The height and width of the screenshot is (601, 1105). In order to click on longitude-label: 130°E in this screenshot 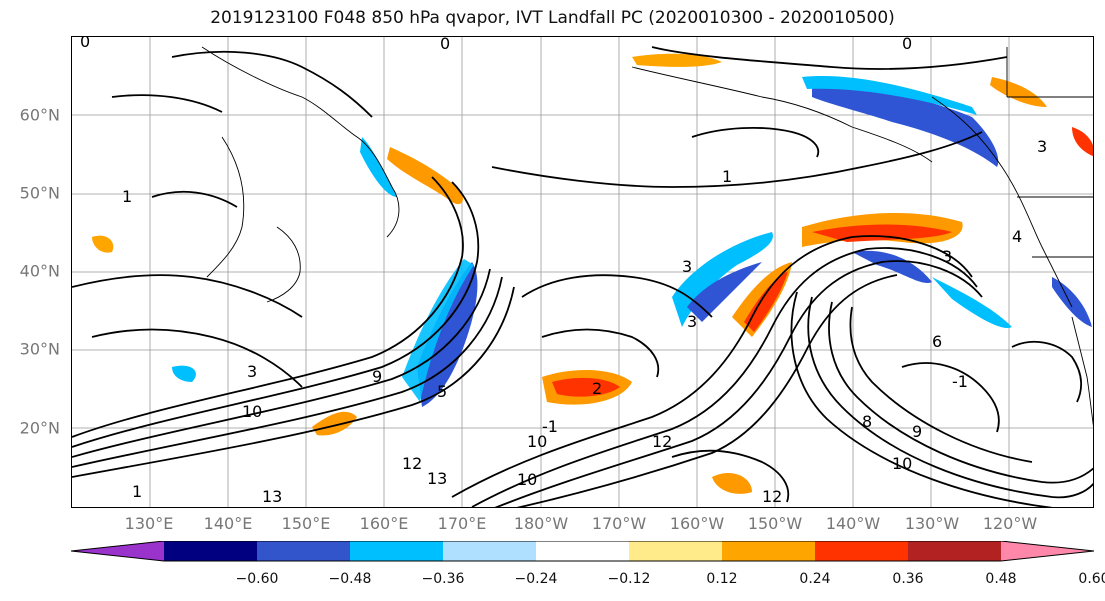, I will do `click(149, 523)`.